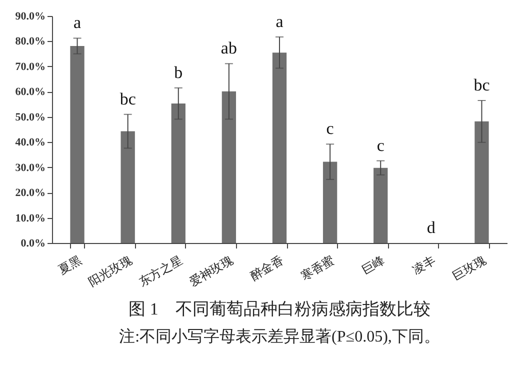  What do you see at coordinates (469, 267) in the screenshot?
I see `x-tick-label: 巨玫瑰` at bounding box center [469, 267].